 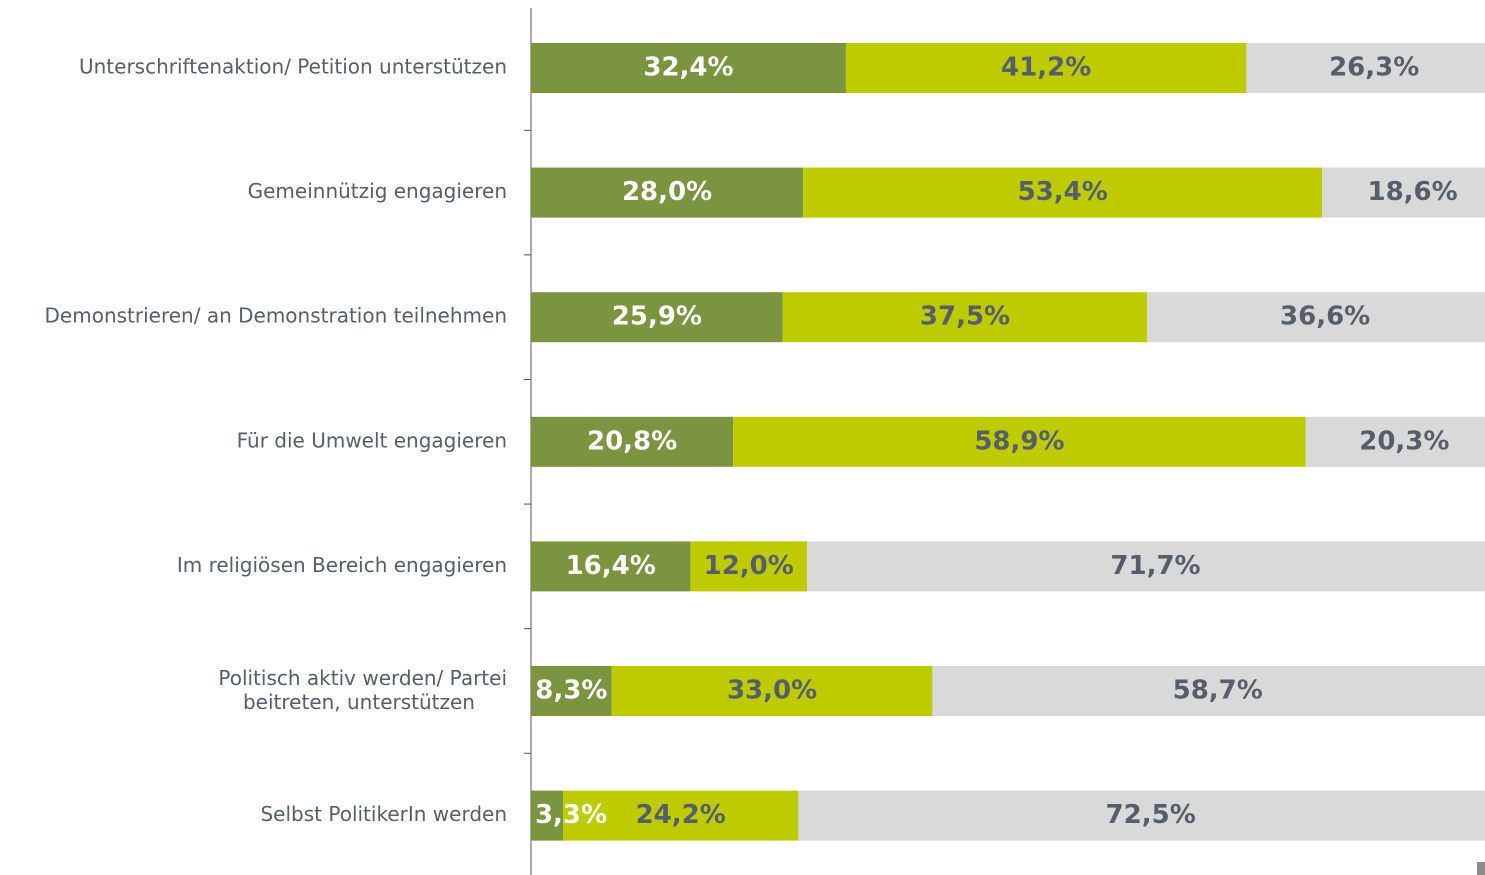 I want to click on value-label: 24,2%, so click(x=681, y=815).